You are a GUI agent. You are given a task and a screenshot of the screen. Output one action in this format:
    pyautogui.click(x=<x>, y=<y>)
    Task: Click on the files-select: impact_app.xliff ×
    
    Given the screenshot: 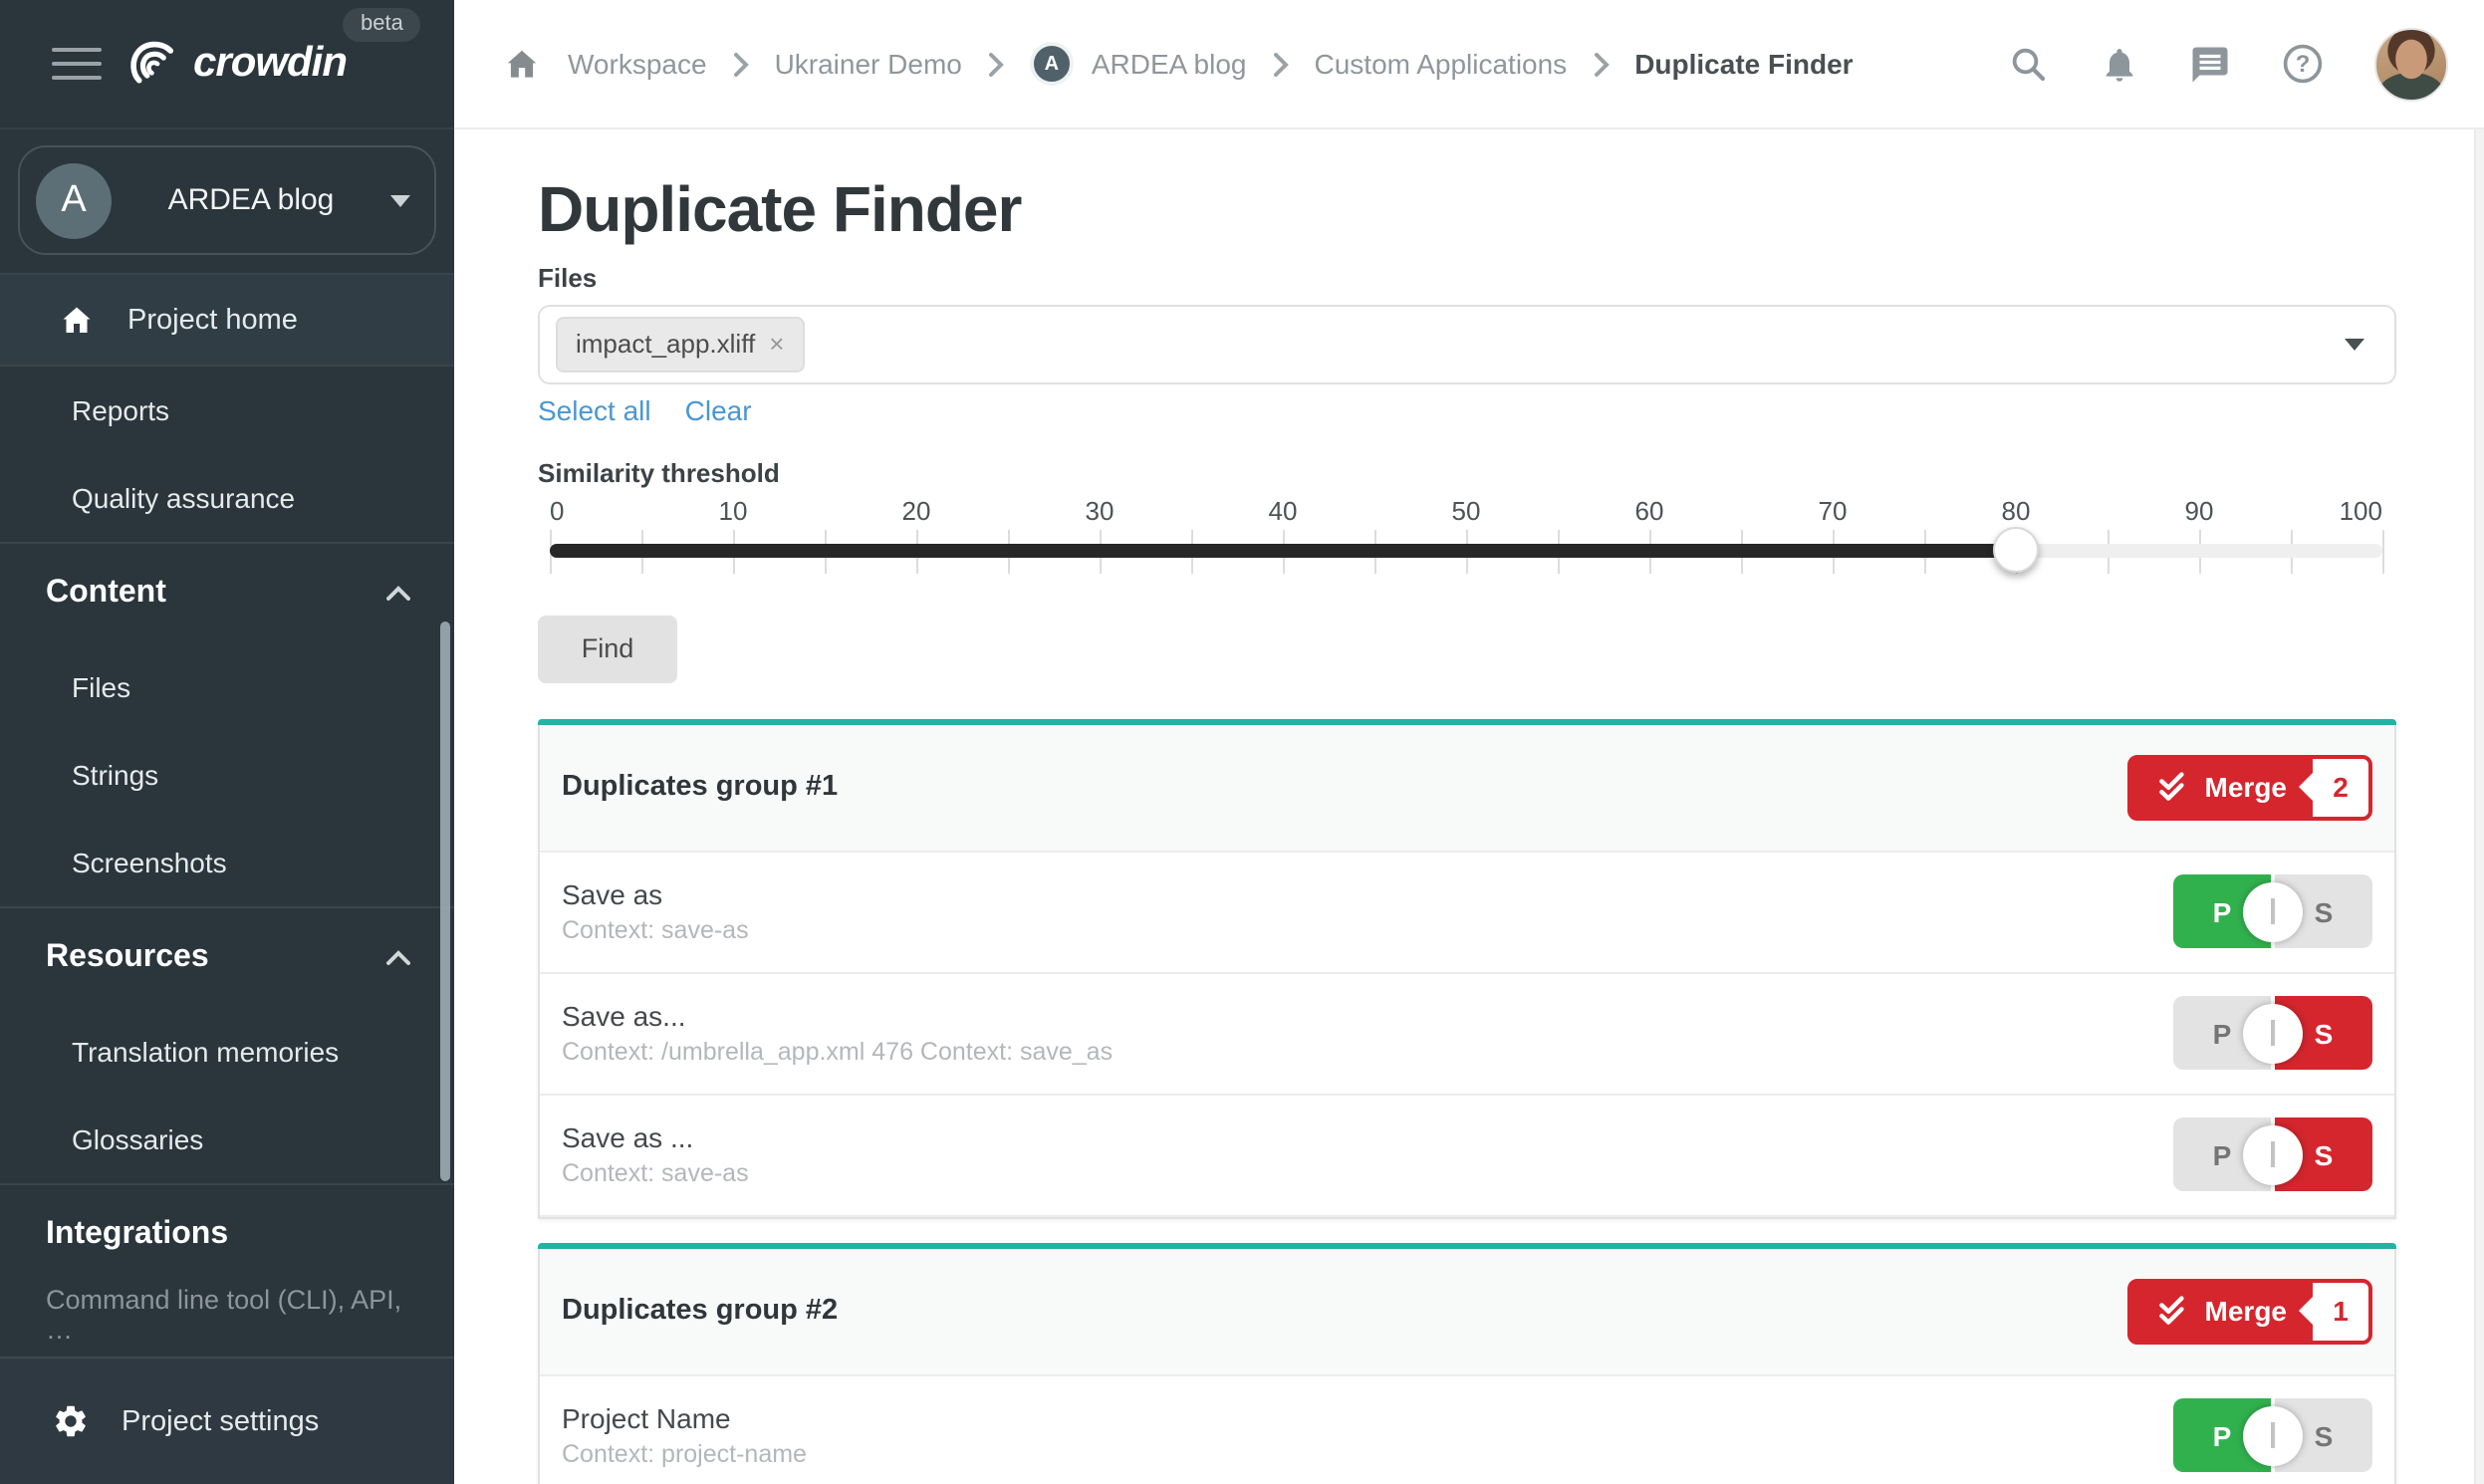 What is the action you would take?
    pyautogui.click(x=1467, y=344)
    